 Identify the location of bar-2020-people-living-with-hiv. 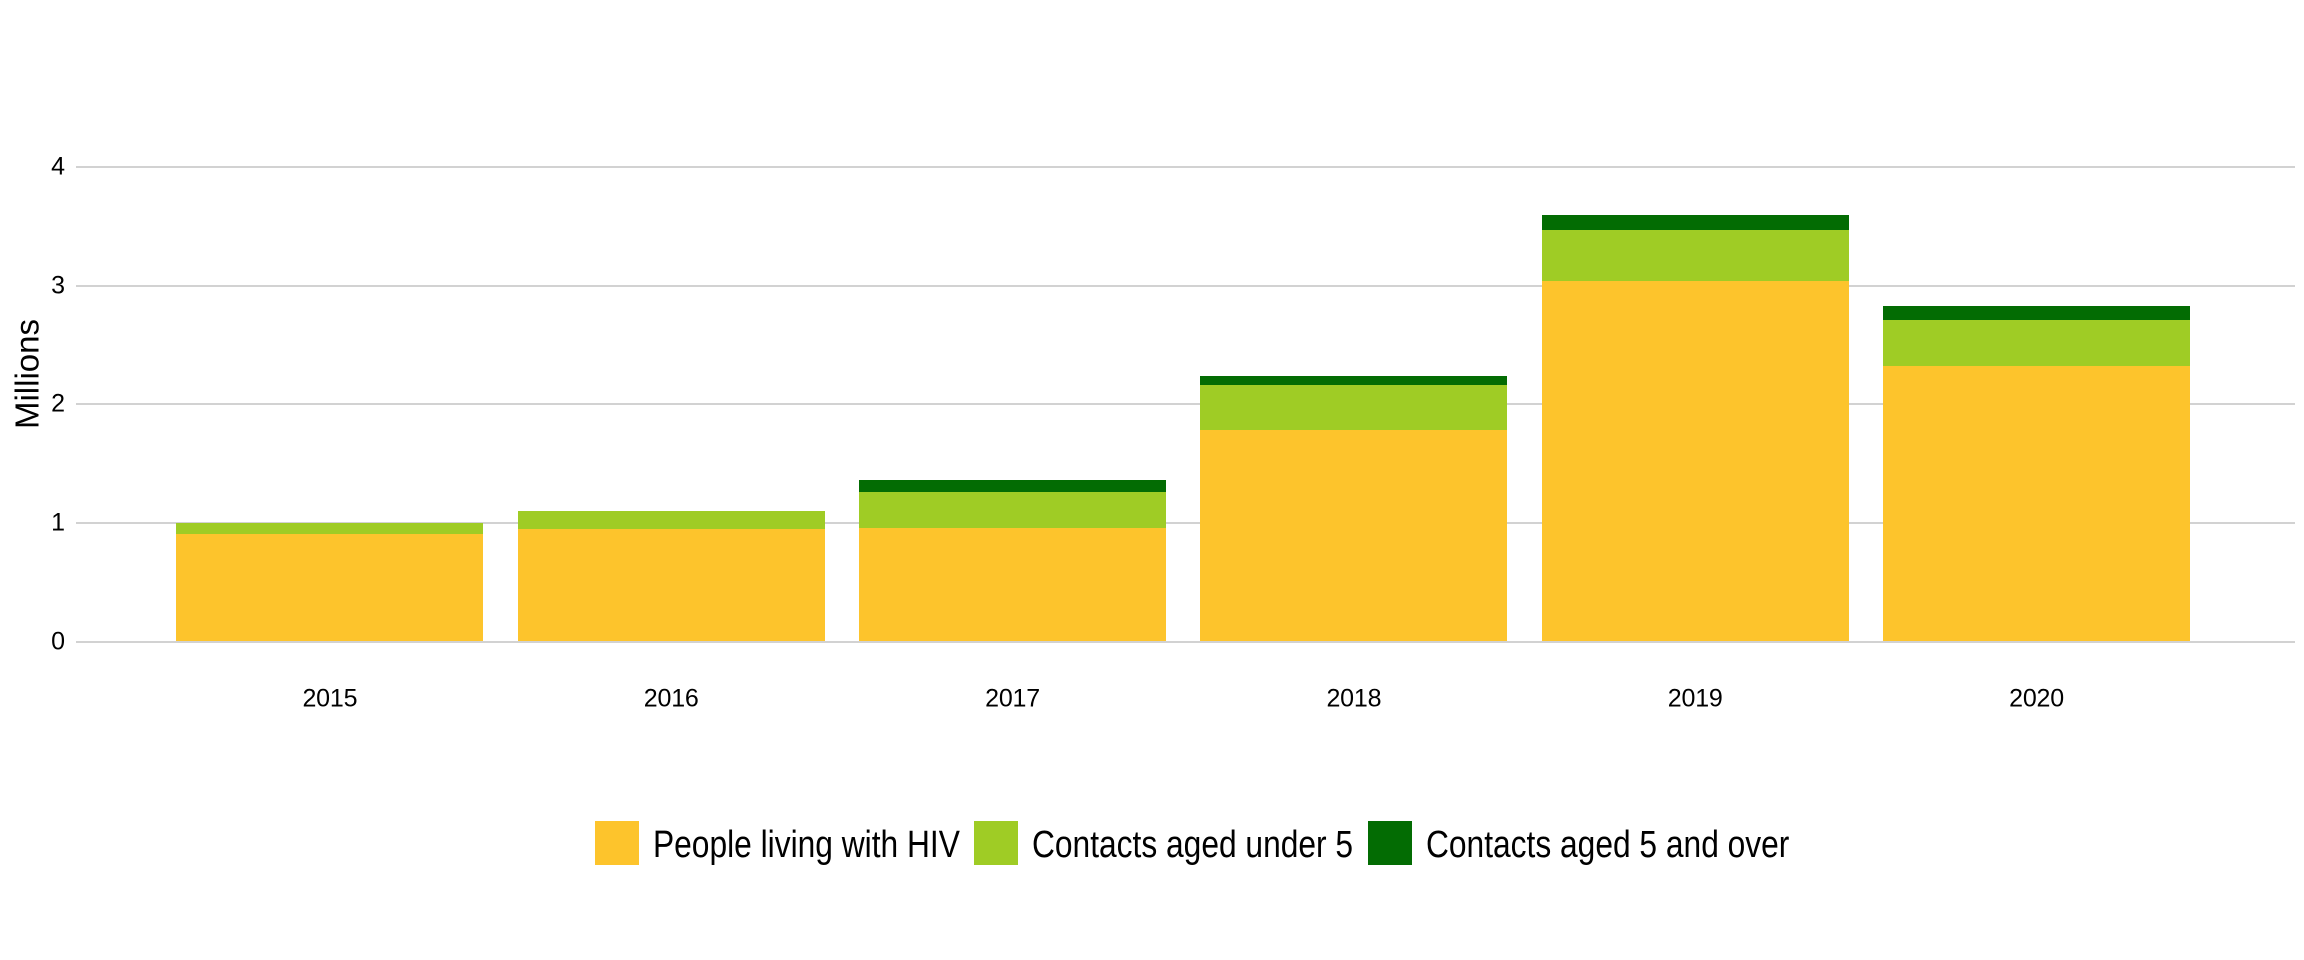
(2037, 503).